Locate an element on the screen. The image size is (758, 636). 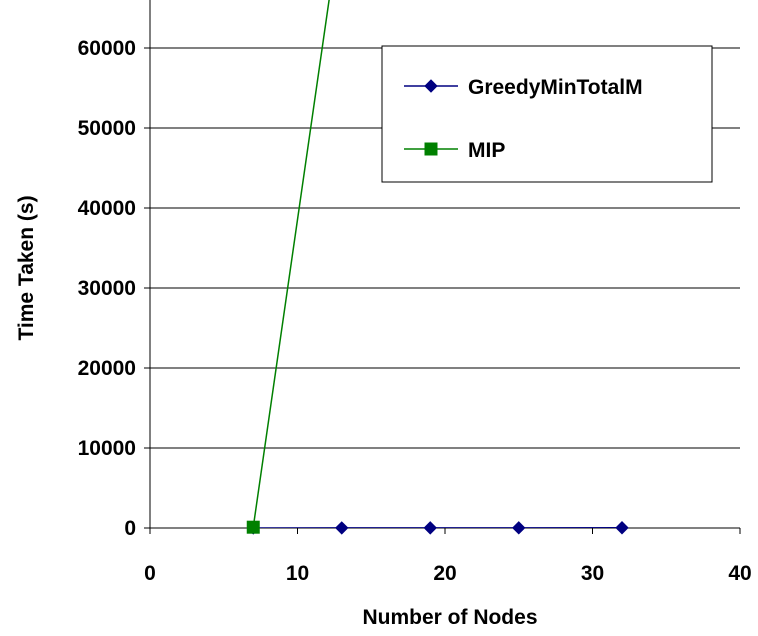
x-tick-labels: 0 10 20 30 40 is located at coordinates (448, 573).